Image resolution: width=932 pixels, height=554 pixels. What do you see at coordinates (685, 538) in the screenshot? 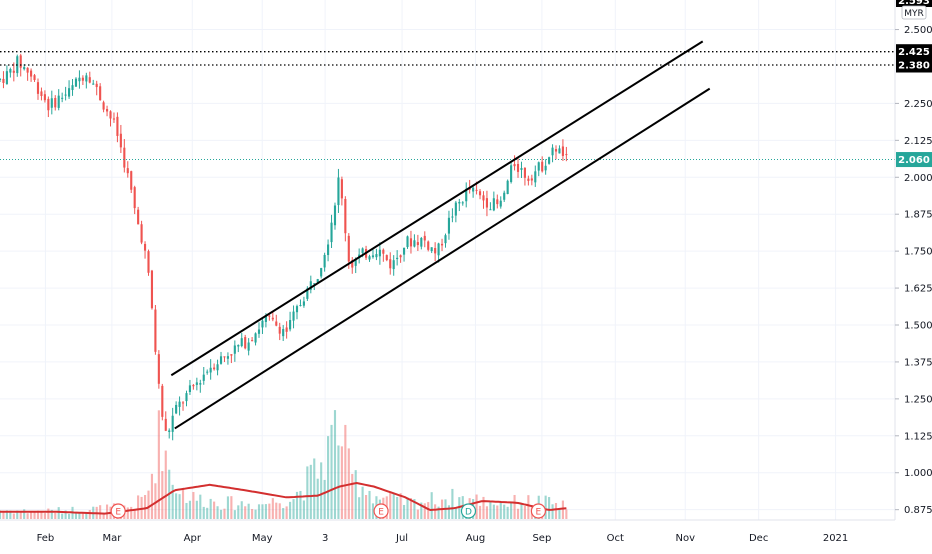
I see `x-tick-label: Nov` at bounding box center [685, 538].